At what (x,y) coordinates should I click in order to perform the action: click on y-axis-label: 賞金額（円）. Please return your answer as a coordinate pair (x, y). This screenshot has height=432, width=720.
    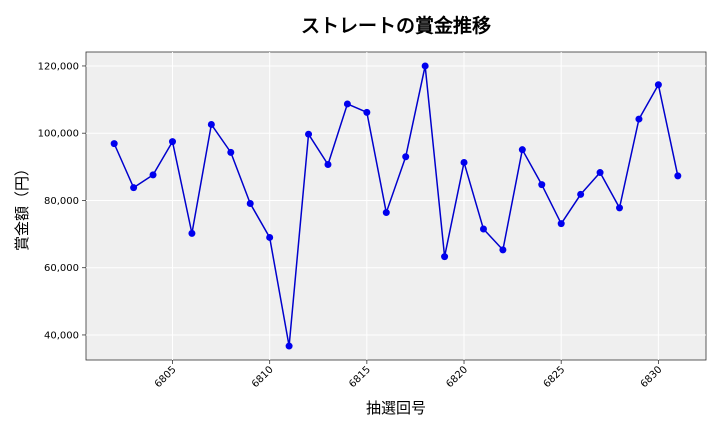
    Looking at the image, I should click on (22, 206).